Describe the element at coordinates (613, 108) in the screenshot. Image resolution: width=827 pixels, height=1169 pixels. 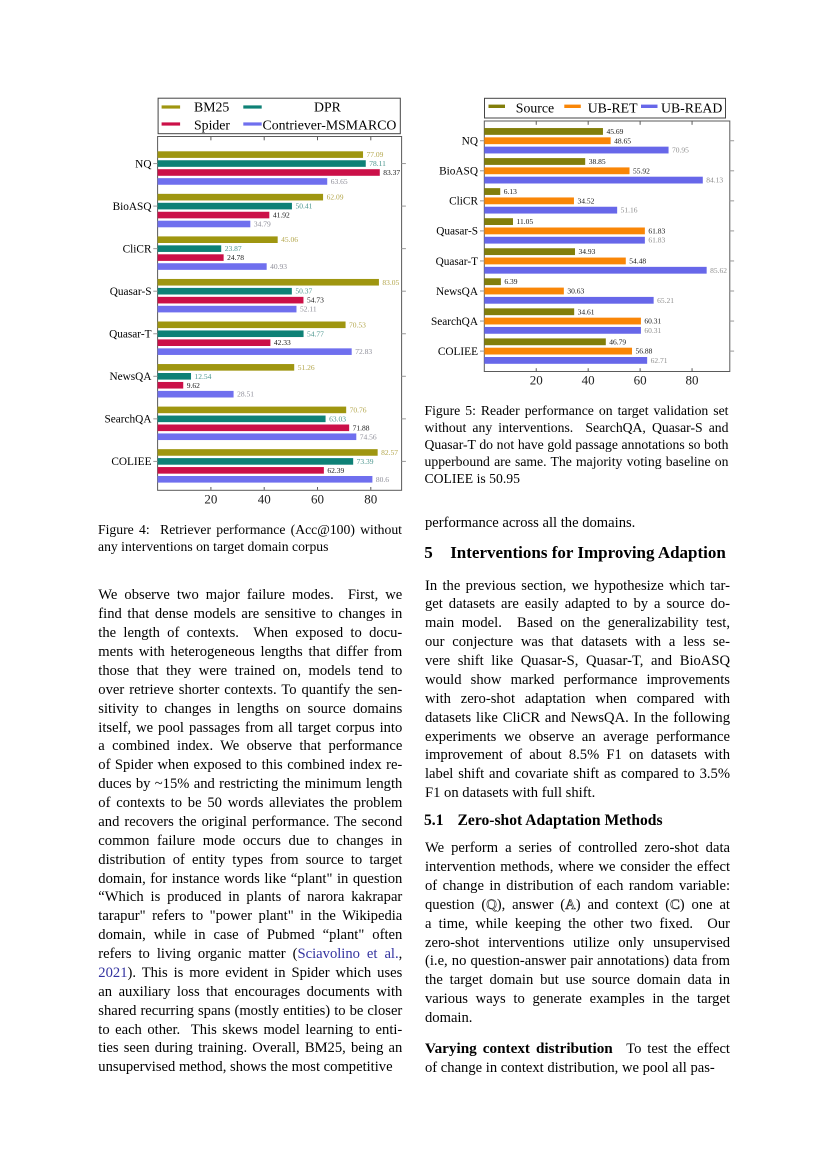
I see `svg-text: UB-RET` at that location.